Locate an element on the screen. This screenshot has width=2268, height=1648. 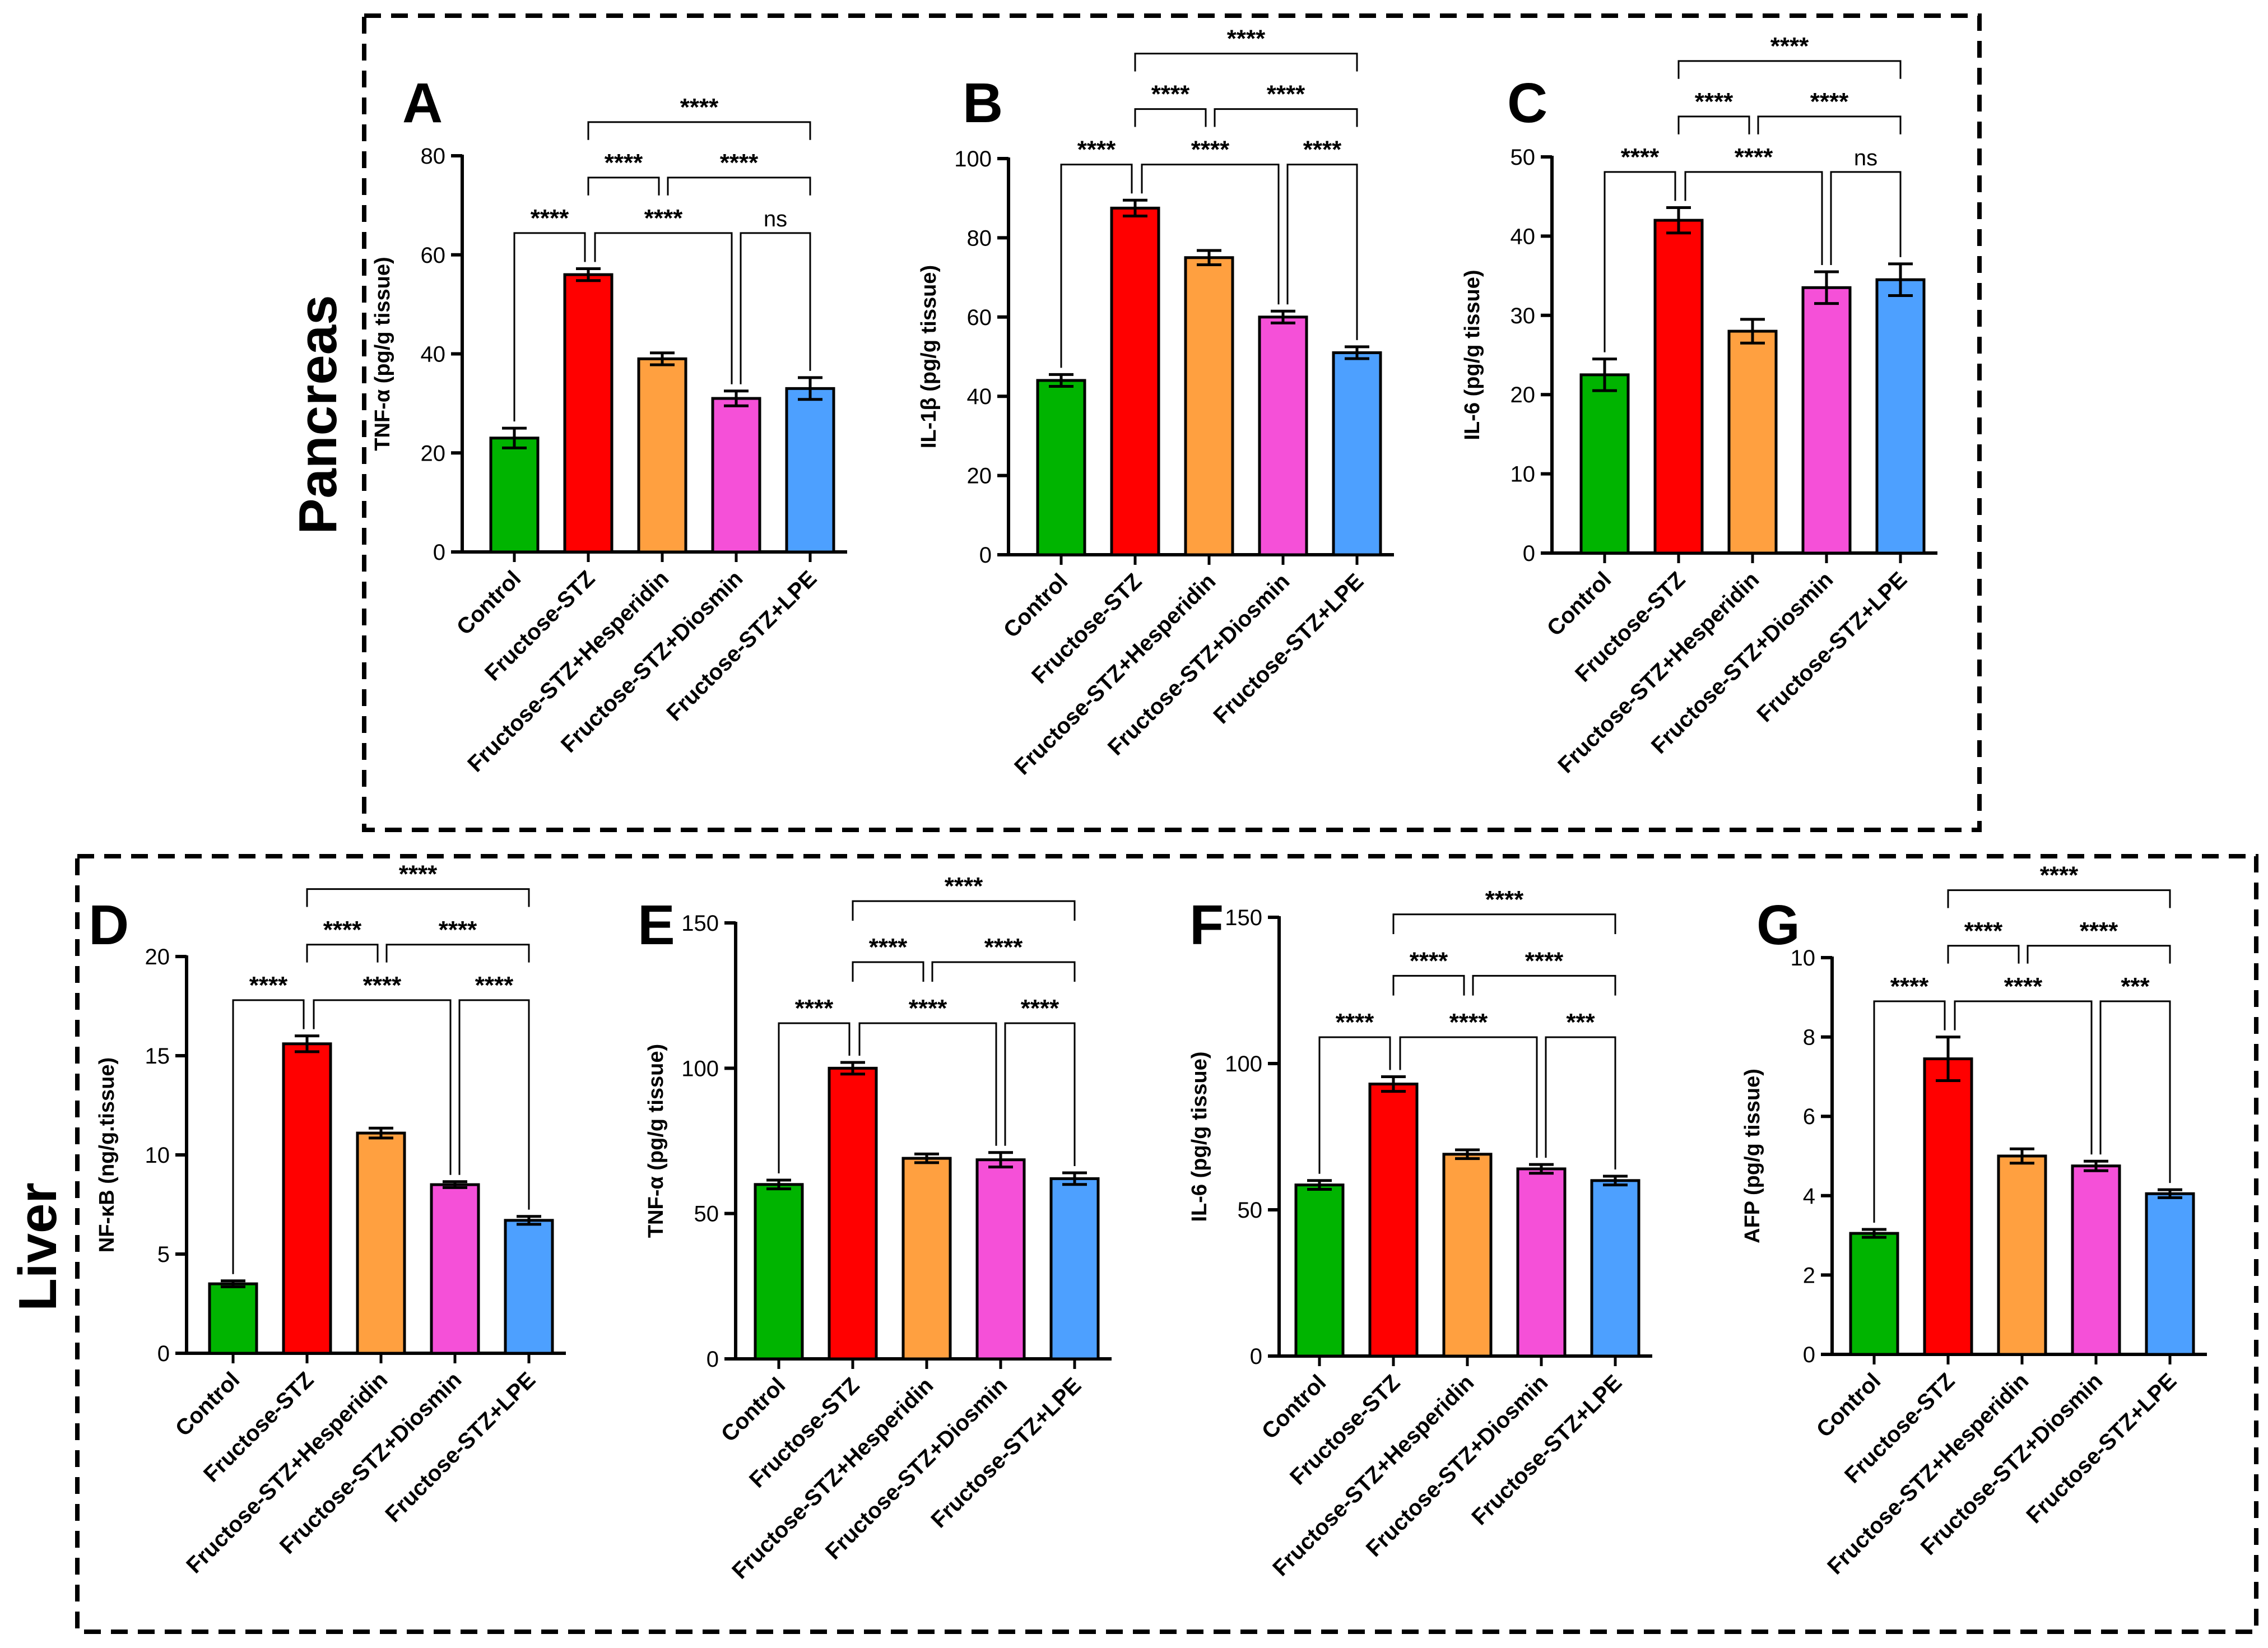
panel-letter: E is located at coordinates (656, 925).